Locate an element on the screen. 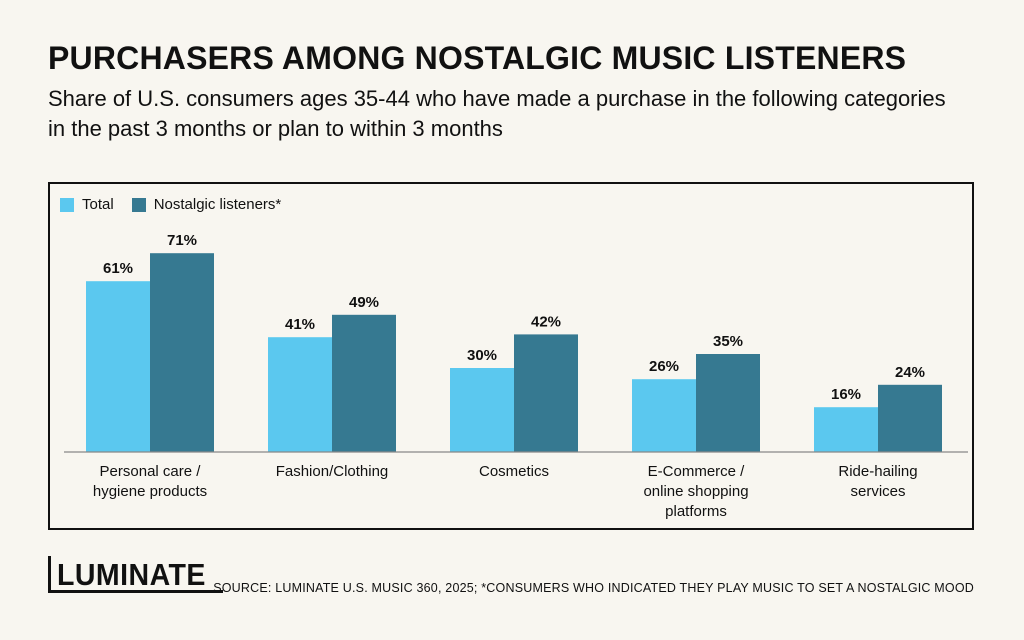 The image size is (1024, 640). logo-text: LUMINATE is located at coordinates (131, 574).